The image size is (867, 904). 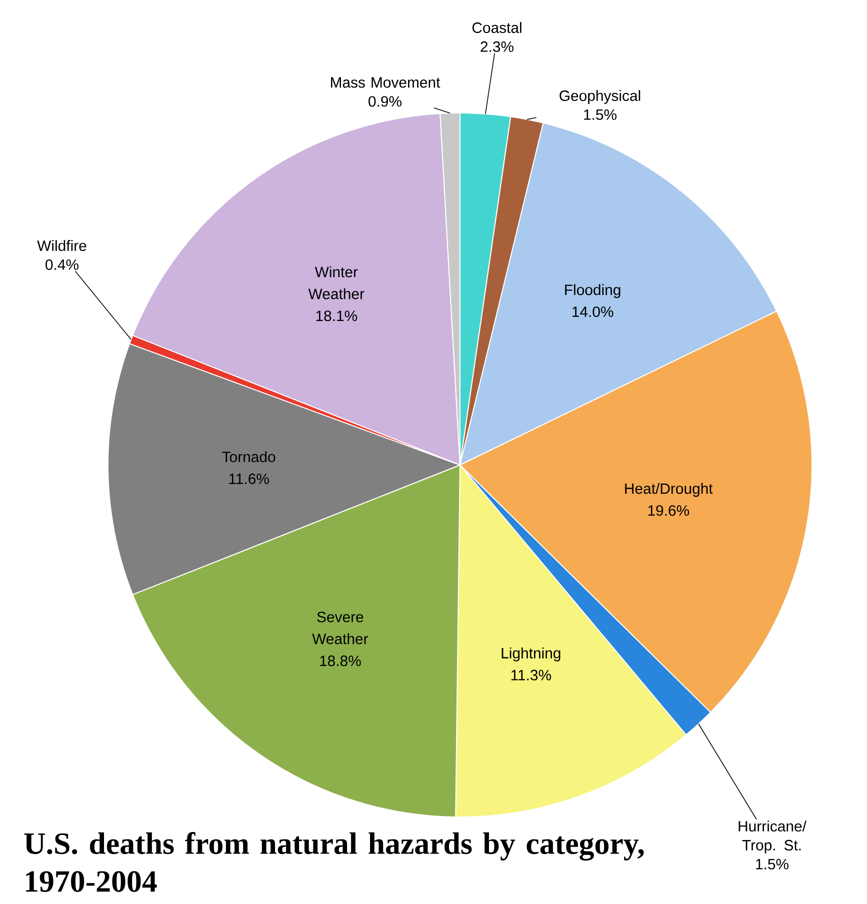 What do you see at coordinates (531, 675) in the screenshot?
I see `data-label: 11.3%` at bounding box center [531, 675].